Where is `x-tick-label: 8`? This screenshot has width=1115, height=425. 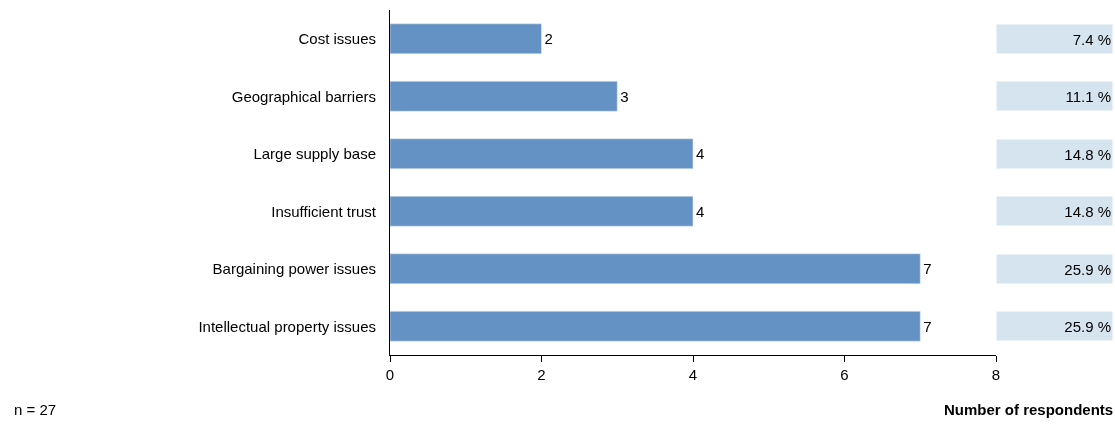 x-tick-label: 8 is located at coordinates (996, 374).